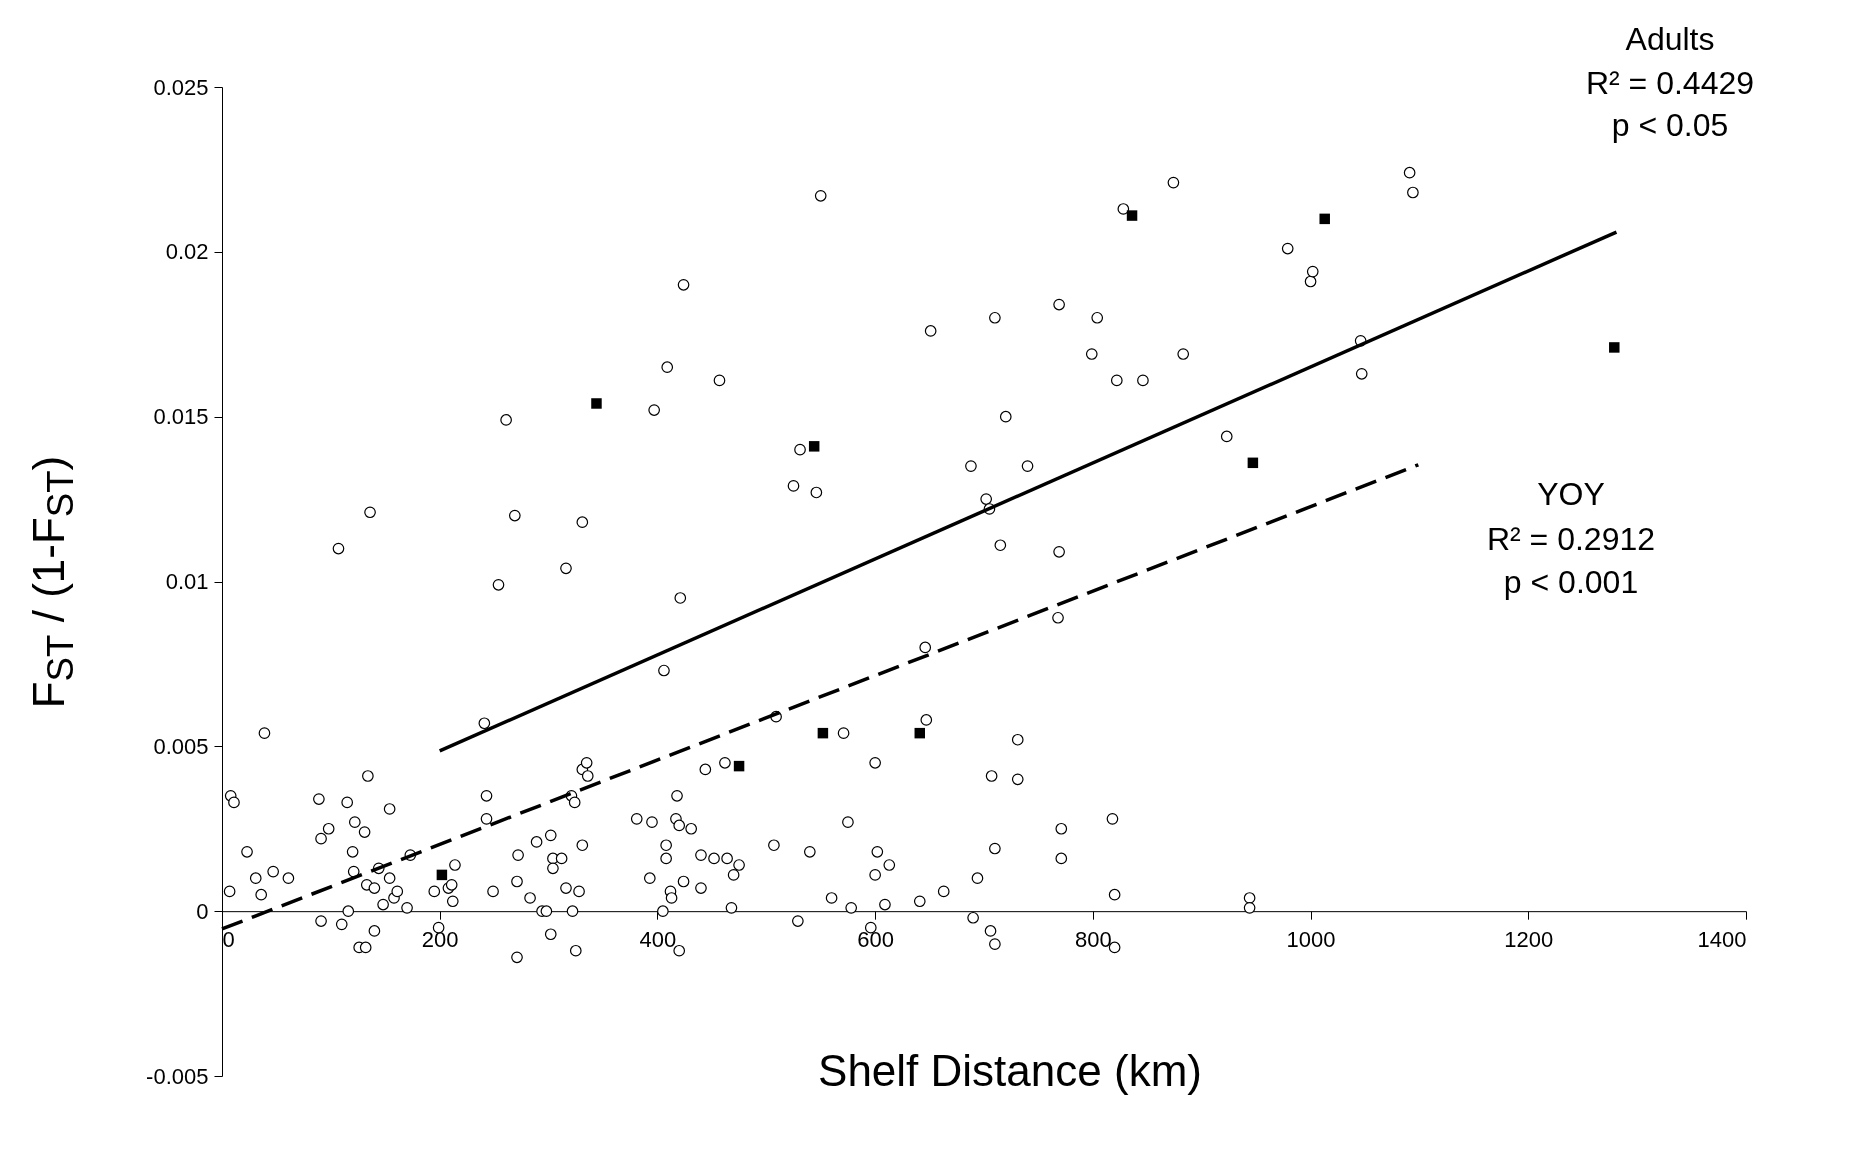 The width and height of the screenshot is (1862, 1154). What do you see at coordinates (440, 939) in the screenshot?
I see `x-tick-label: 200` at bounding box center [440, 939].